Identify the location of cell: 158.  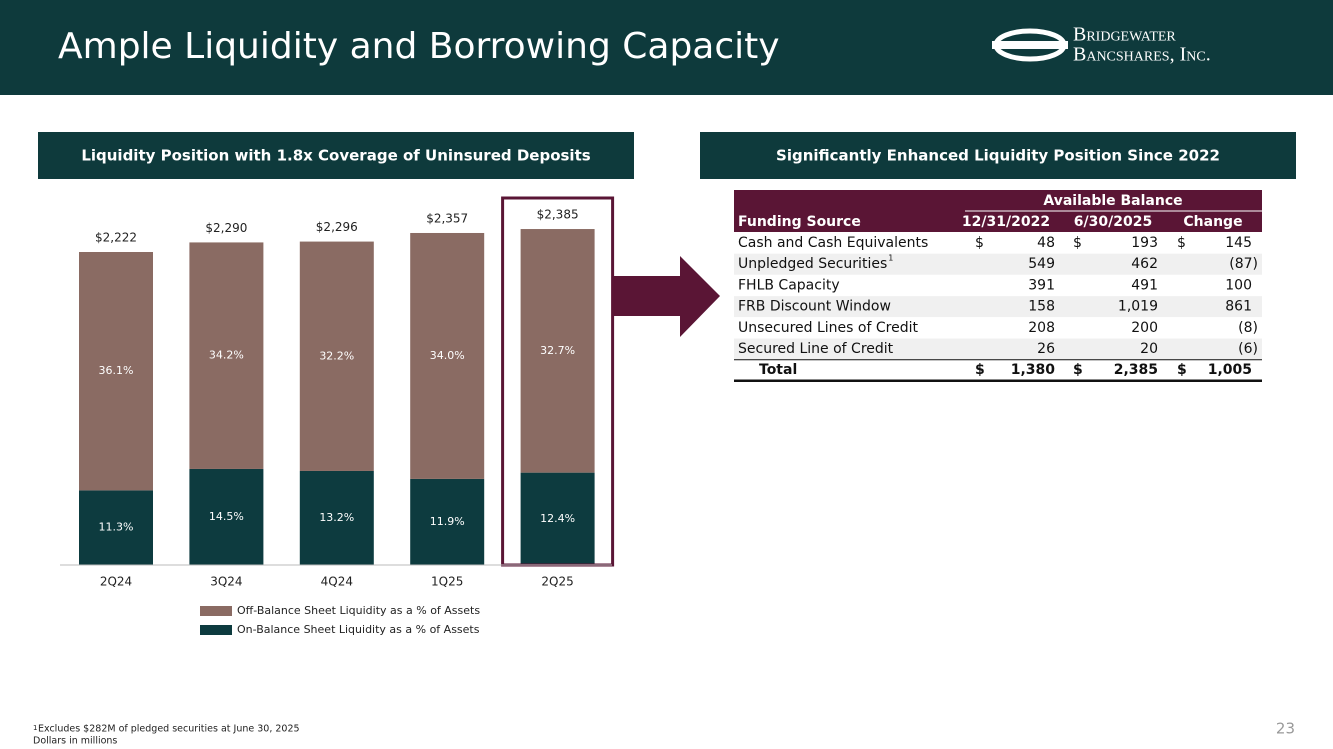
(1041, 307).